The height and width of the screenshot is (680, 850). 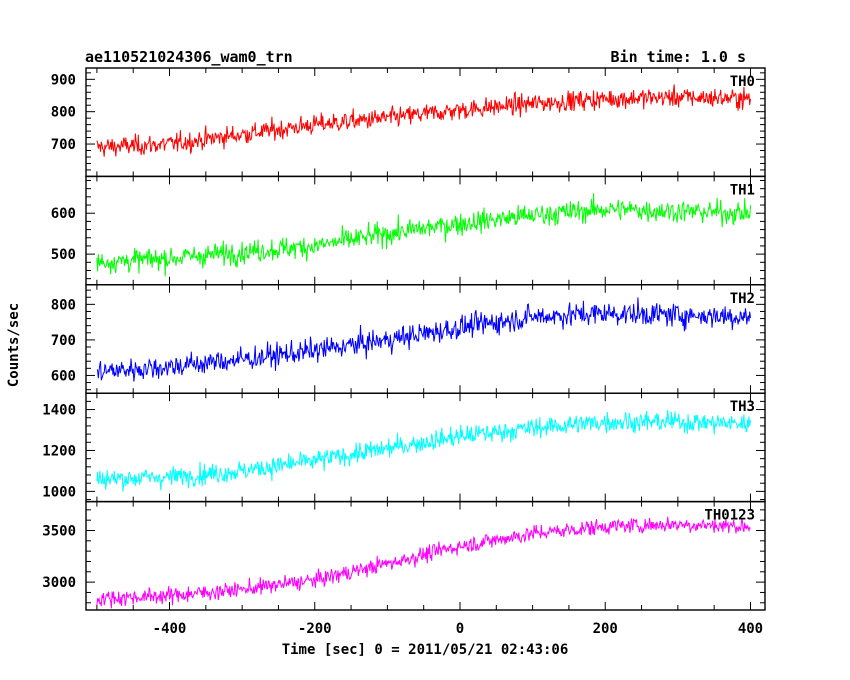 I want to click on panel-label-th0: TH0, so click(x=742, y=82).